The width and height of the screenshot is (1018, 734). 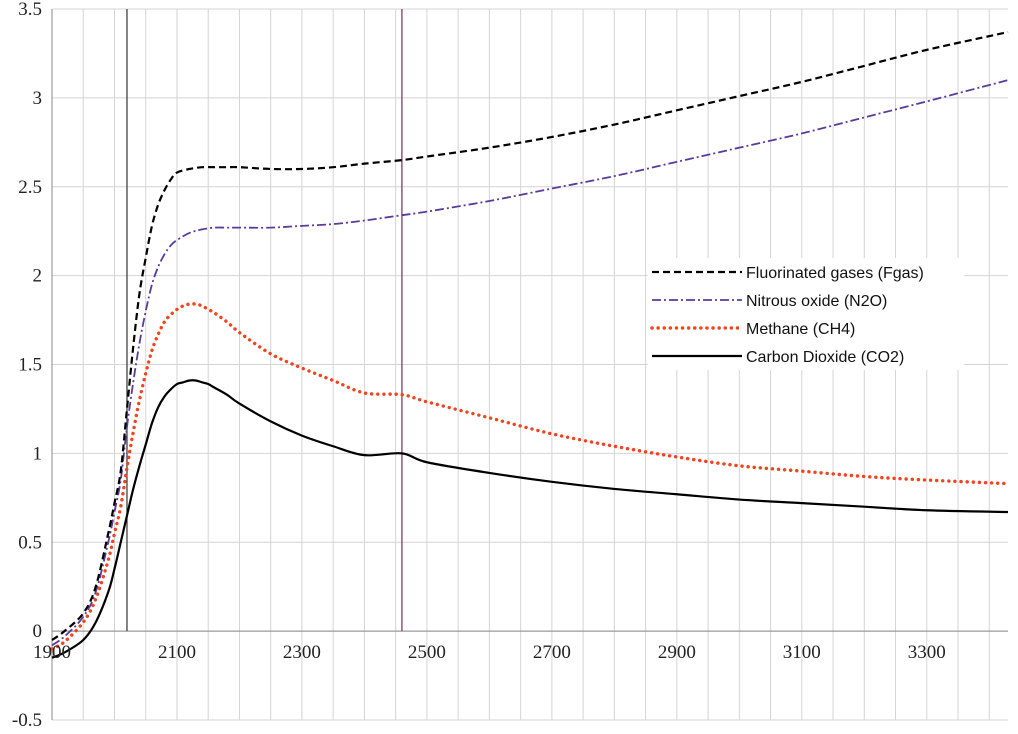 What do you see at coordinates (38, 276) in the screenshot?
I see `y-tick-label: 2` at bounding box center [38, 276].